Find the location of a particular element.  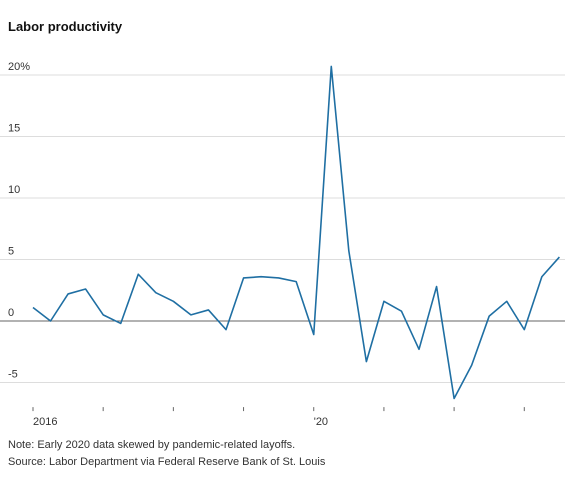

y-tick-label: -5 is located at coordinates (13, 375).